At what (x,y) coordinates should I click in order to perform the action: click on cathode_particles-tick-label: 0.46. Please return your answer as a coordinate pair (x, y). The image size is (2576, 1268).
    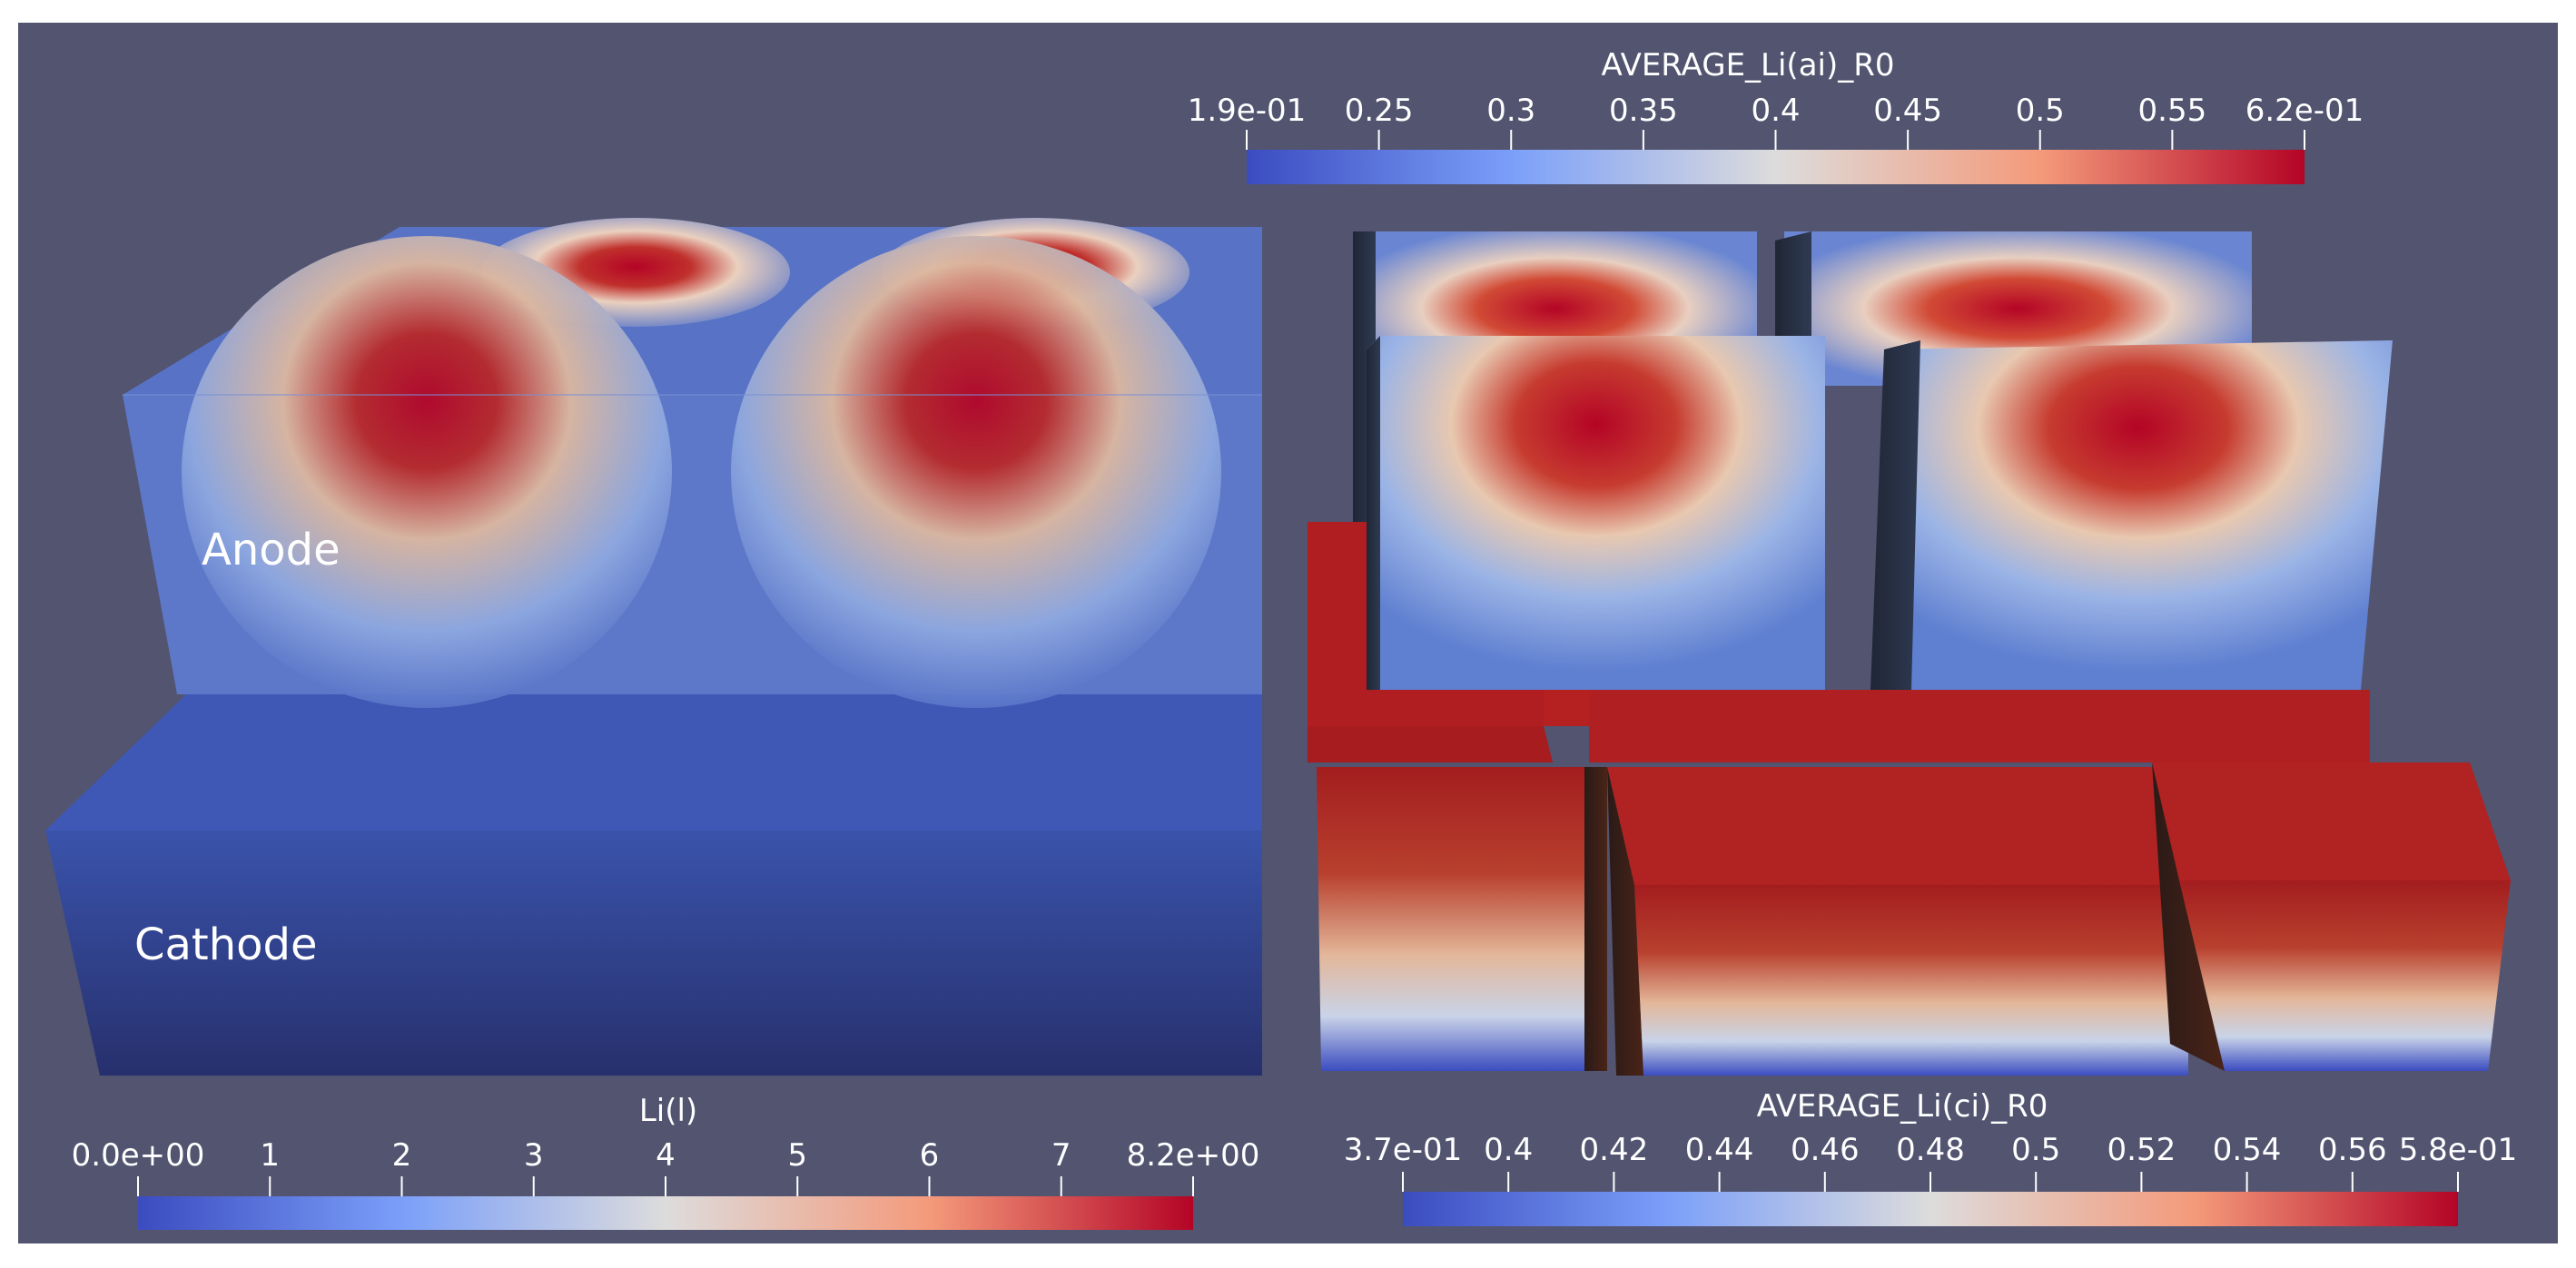
    Looking at the image, I should click on (1825, 1150).